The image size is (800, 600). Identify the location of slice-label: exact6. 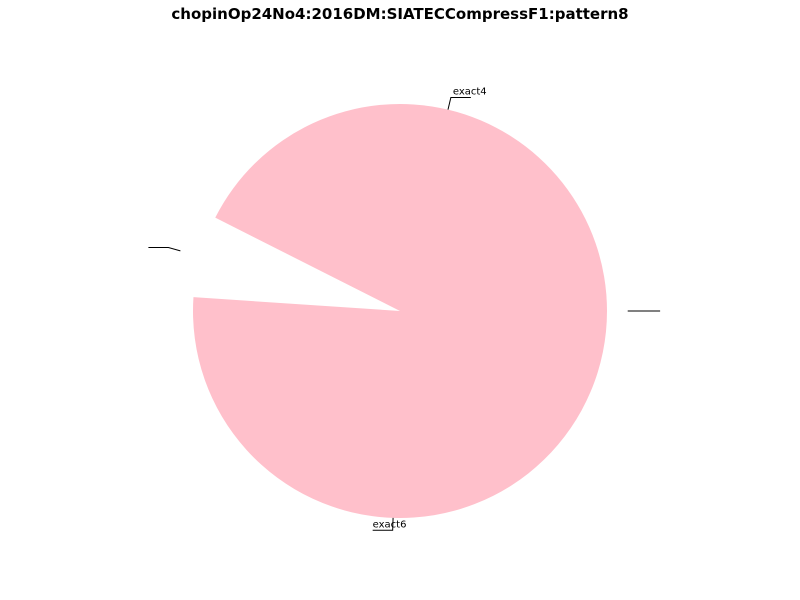
(390, 524).